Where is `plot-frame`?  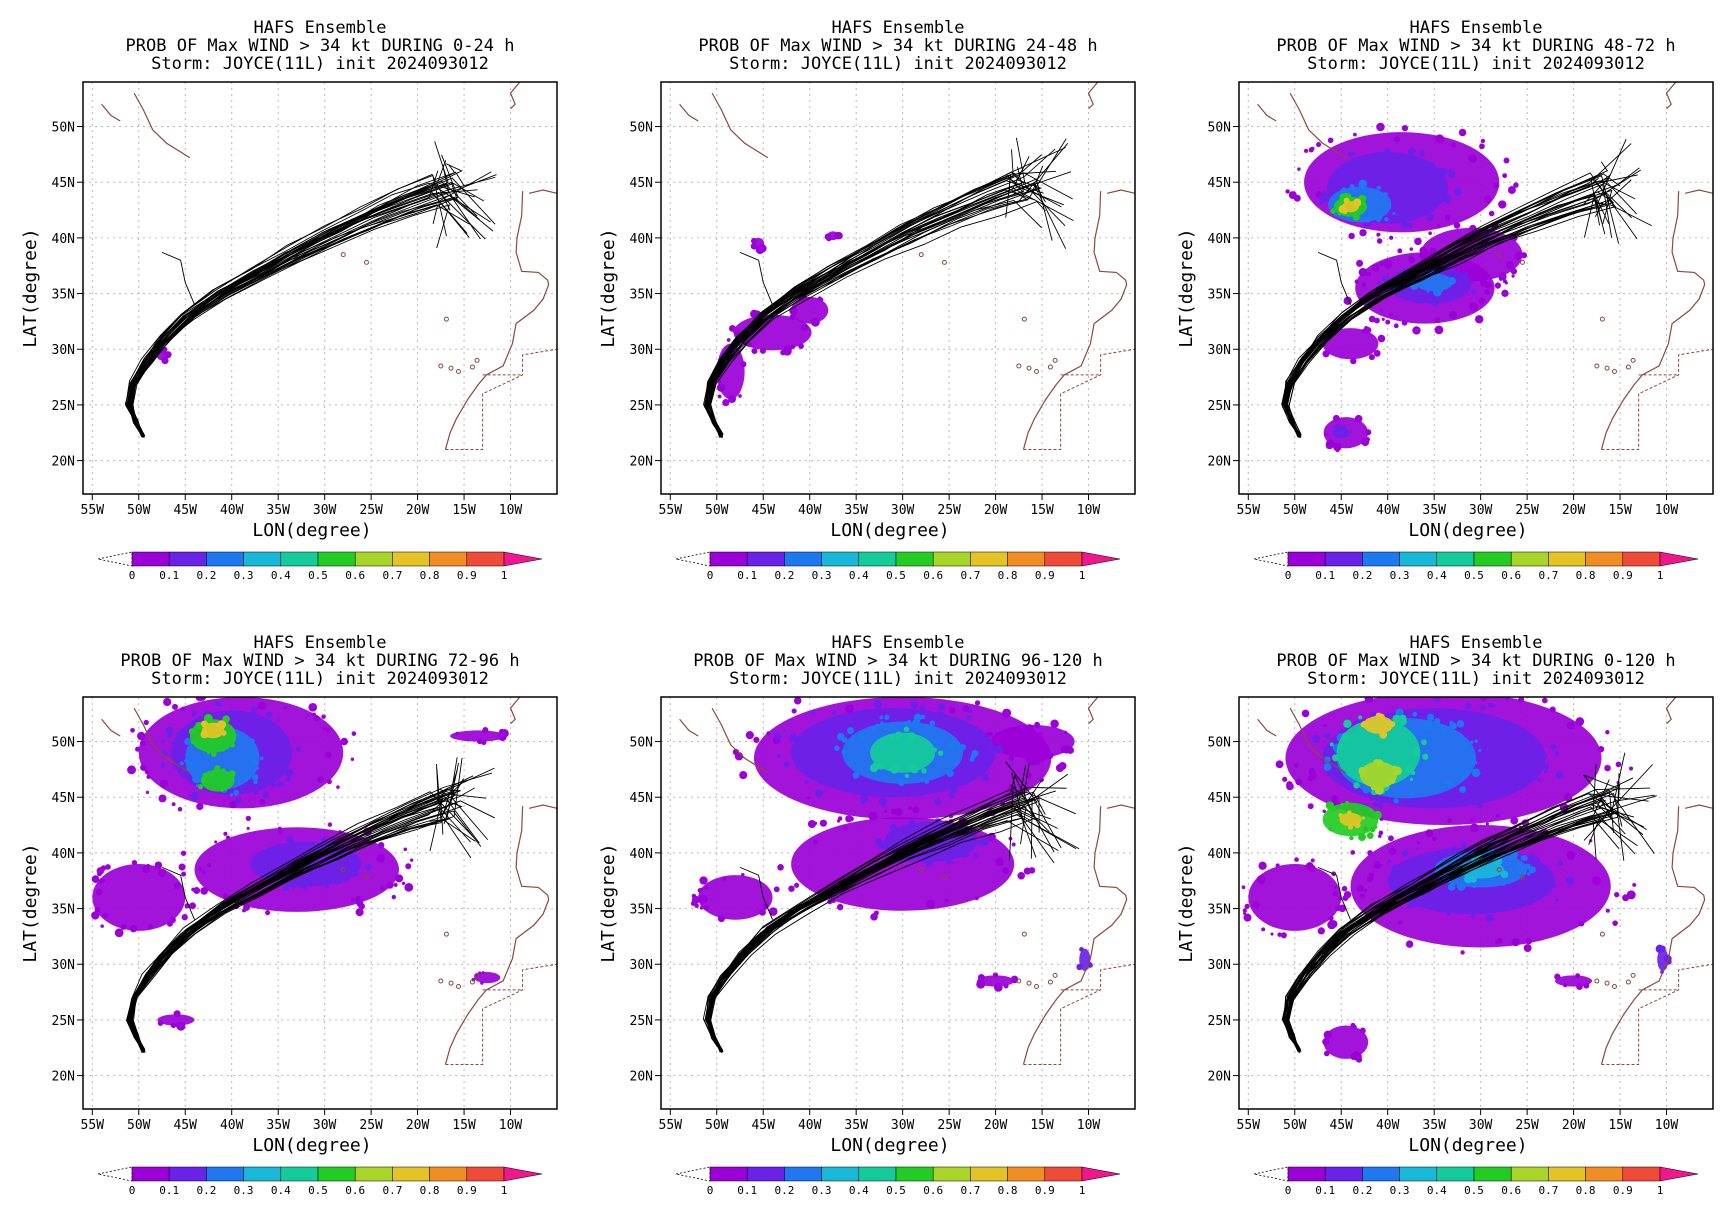 plot-frame is located at coordinates (1476, 903).